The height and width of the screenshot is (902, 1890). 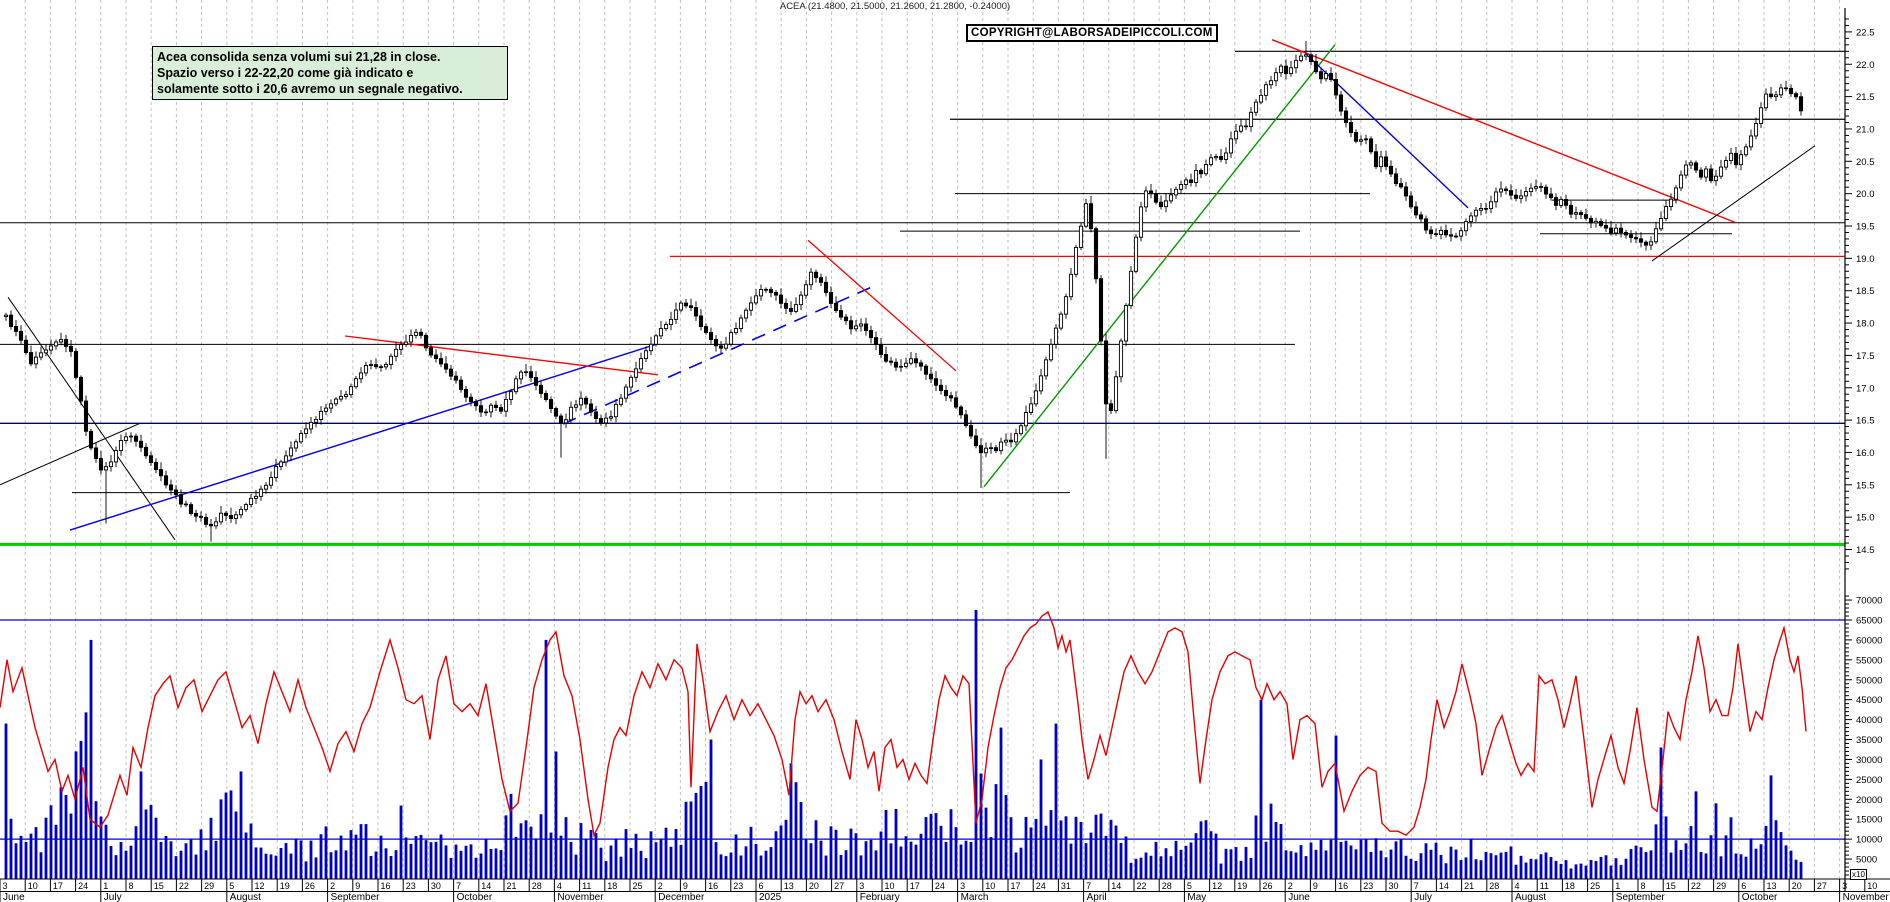 I want to click on svg-text: May, so click(x=1196, y=897).